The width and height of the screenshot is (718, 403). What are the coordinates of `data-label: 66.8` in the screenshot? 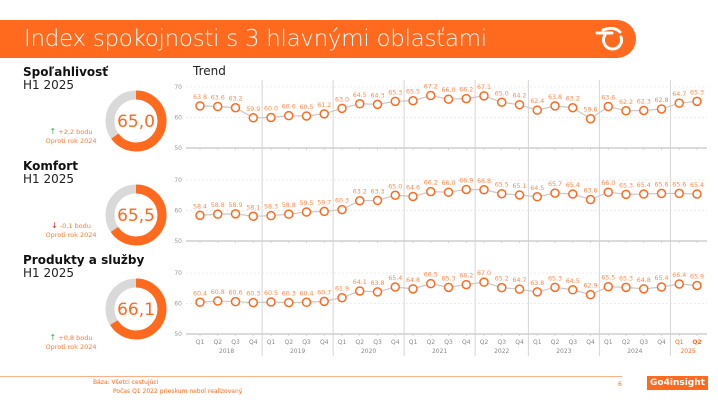 It's located at (484, 181).